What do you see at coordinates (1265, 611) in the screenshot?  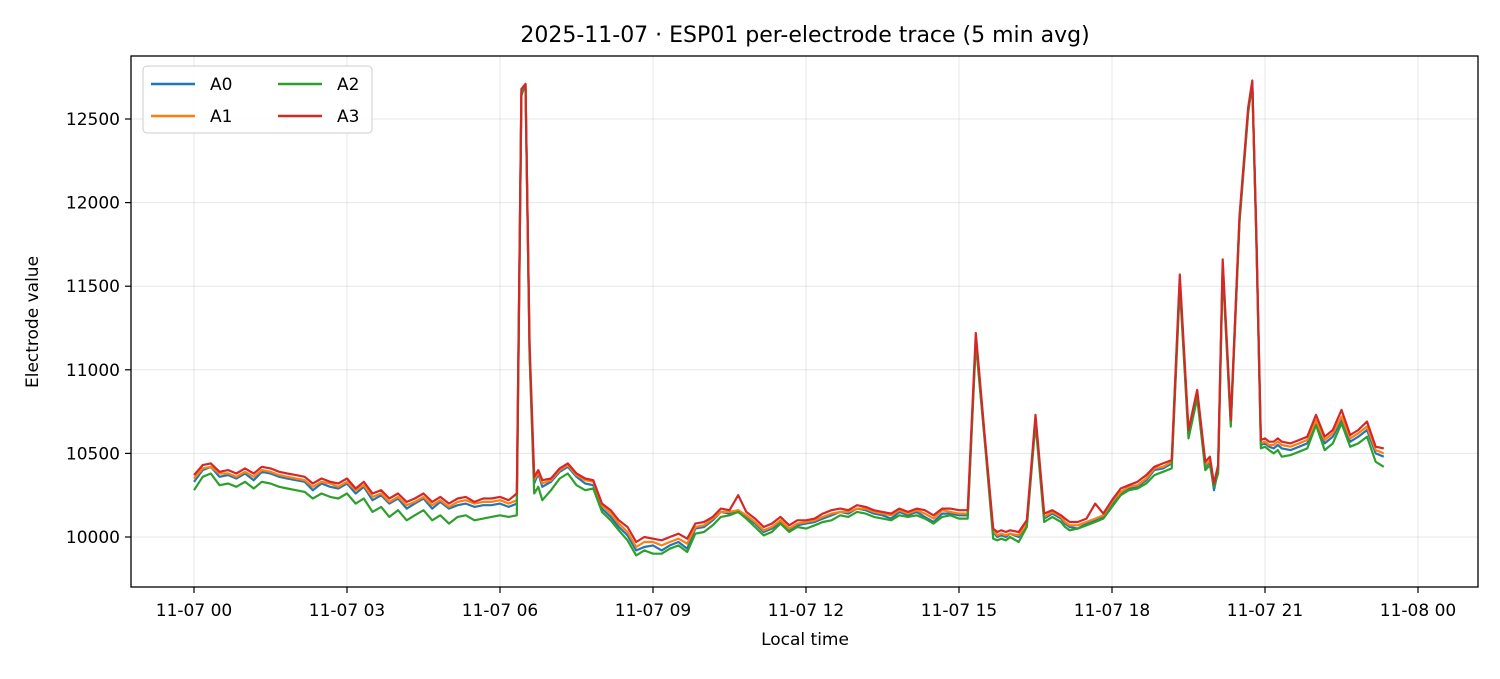 I see `x-tick-label: 11-07 21` at bounding box center [1265, 611].